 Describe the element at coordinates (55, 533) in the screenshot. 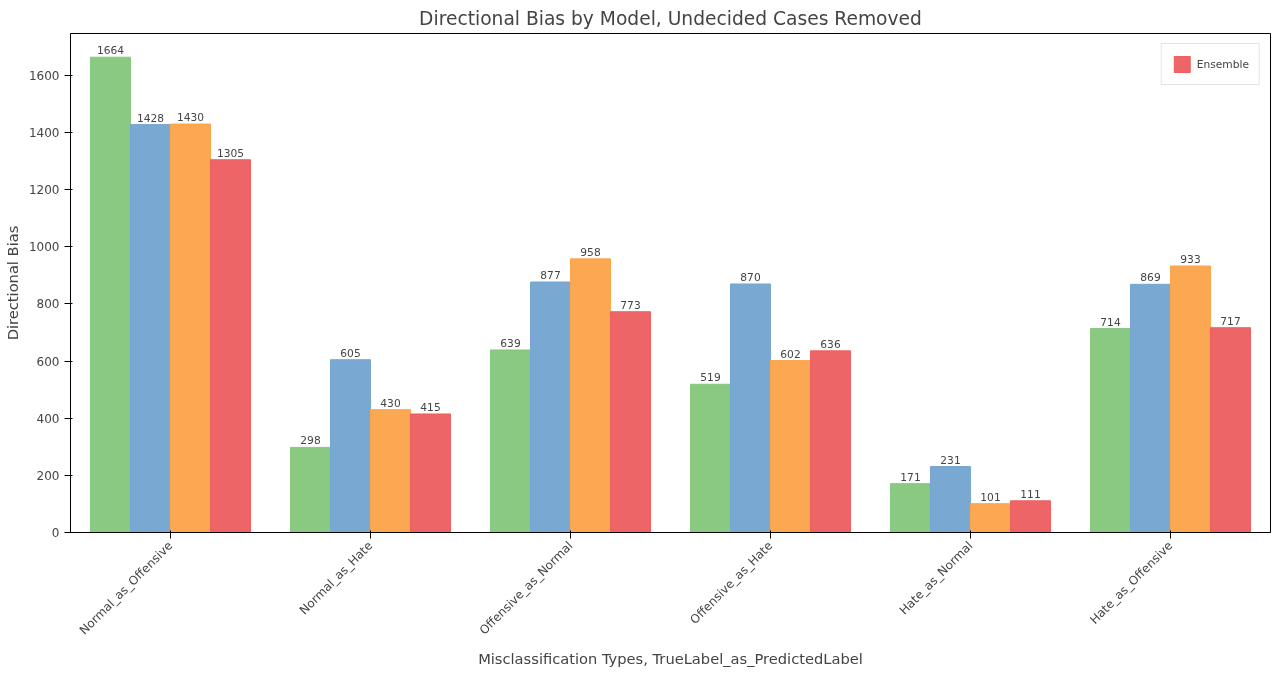

I see `y-tick-label: 0` at that location.